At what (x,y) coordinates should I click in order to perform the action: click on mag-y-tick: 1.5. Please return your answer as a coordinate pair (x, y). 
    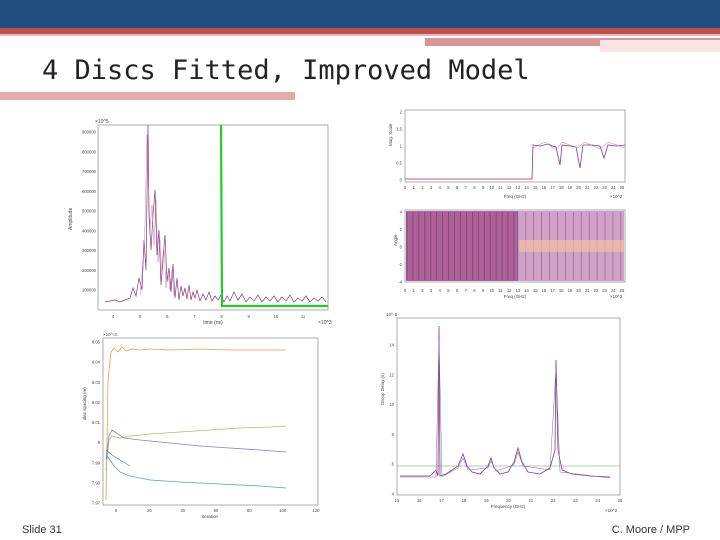
    Looking at the image, I should click on (399, 129).